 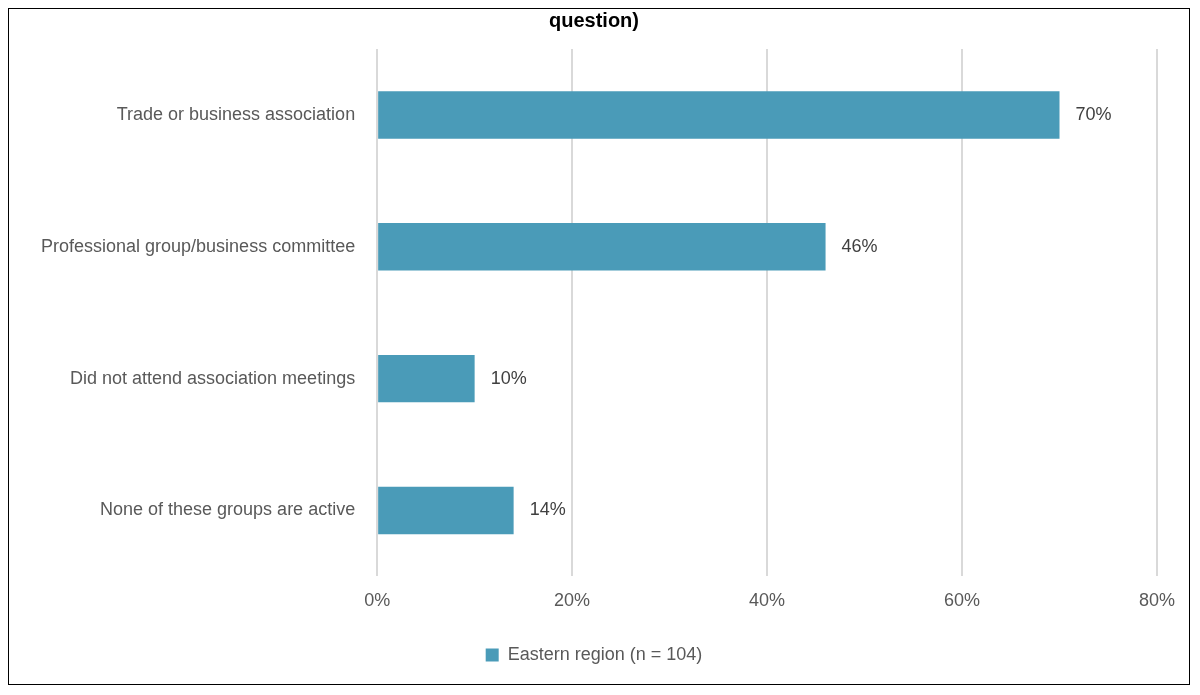 I want to click on data-label: 14%, so click(x=547, y=509).